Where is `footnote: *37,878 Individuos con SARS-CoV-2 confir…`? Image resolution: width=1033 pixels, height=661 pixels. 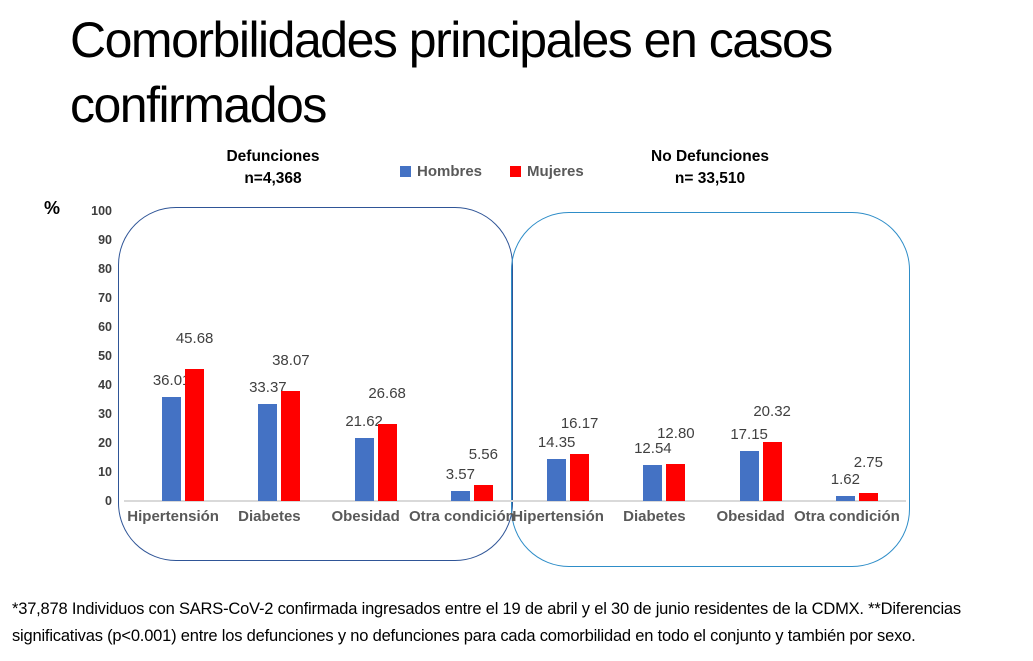
footnote: *37,878 Individuos con SARS-CoV-2 confir… is located at coordinates (486, 622).